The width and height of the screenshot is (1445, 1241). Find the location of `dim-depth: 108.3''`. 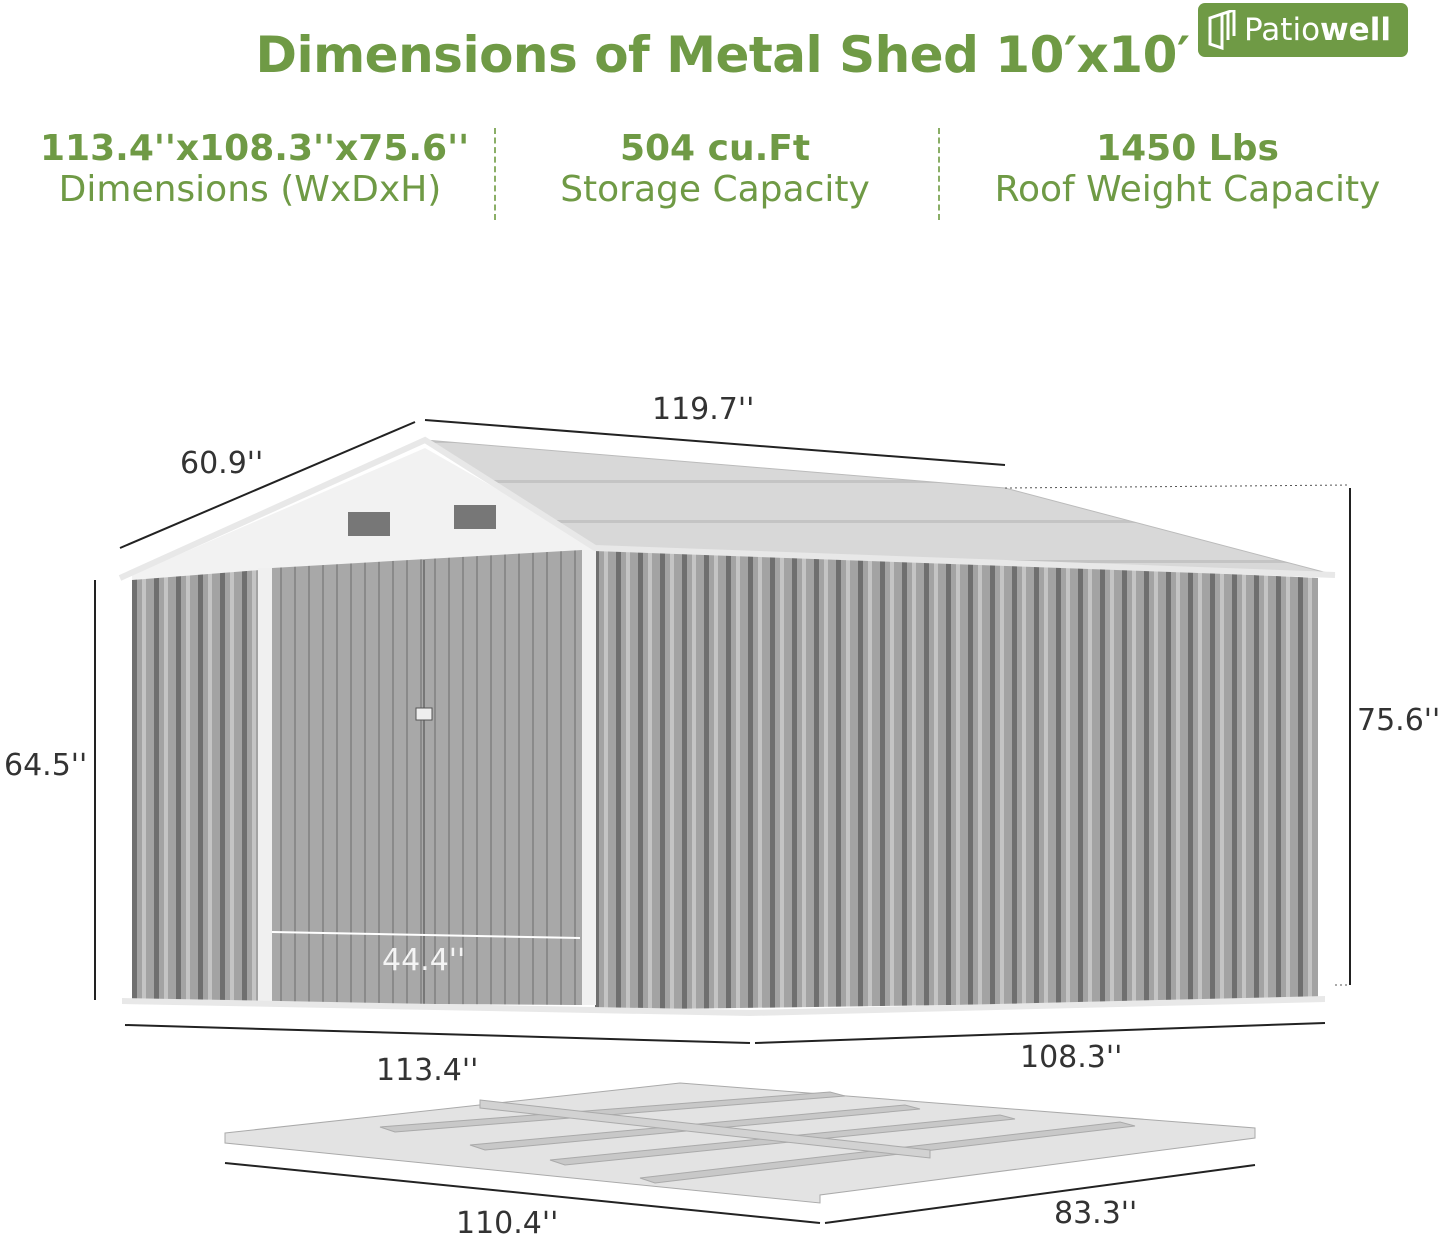

dim-depth: 108.3'' is located at coordinates (1071, 1057).